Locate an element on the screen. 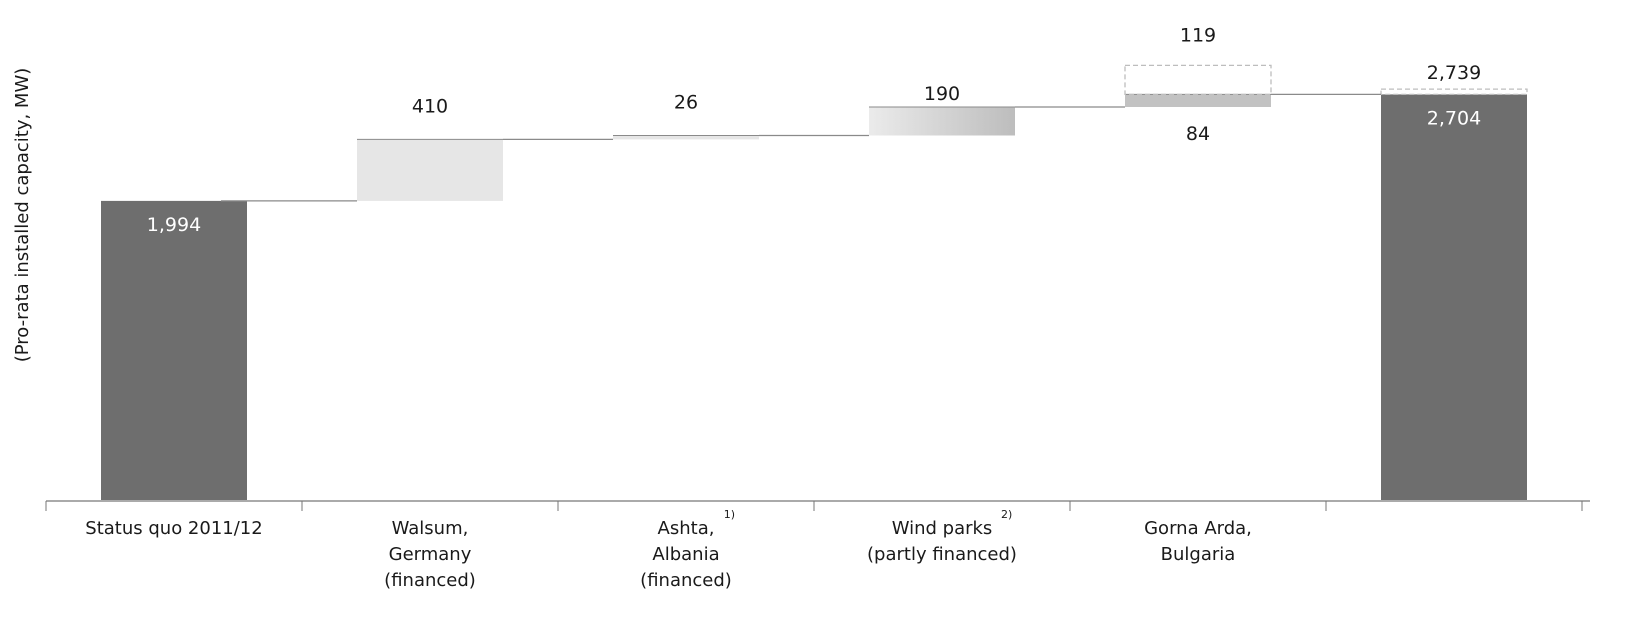 This screenshot has width=1633, height=621. category-label-0: Status quo 2011/12 is located at coordinates (173, 528).